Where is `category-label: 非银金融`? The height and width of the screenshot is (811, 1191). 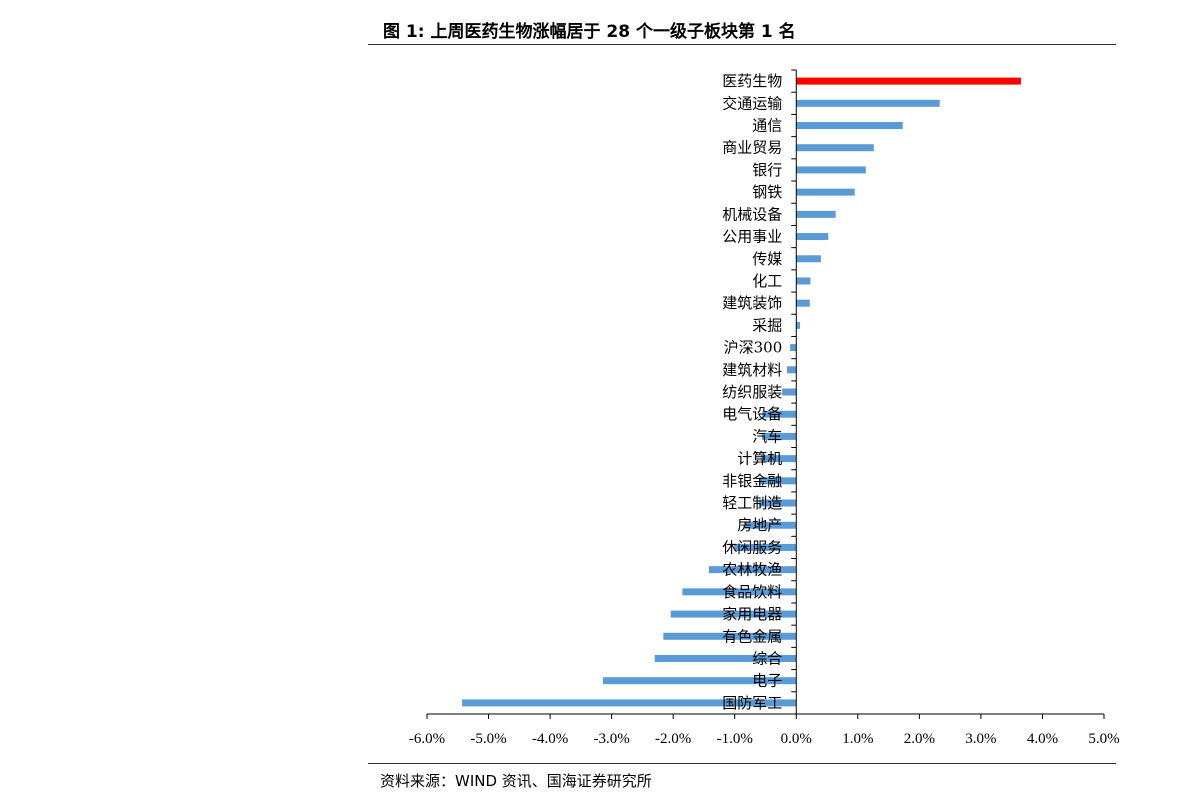
category-label: 非银金融 is located at coordinates (752, 481).